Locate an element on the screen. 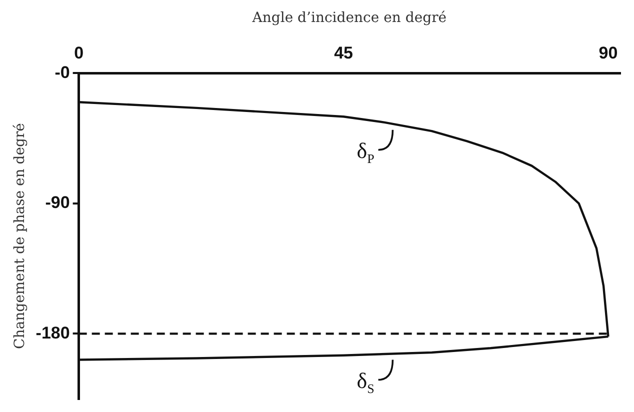 This screenshot has width=634, height=412. y-tick-label: -0 is located at coordinates (62, 72).